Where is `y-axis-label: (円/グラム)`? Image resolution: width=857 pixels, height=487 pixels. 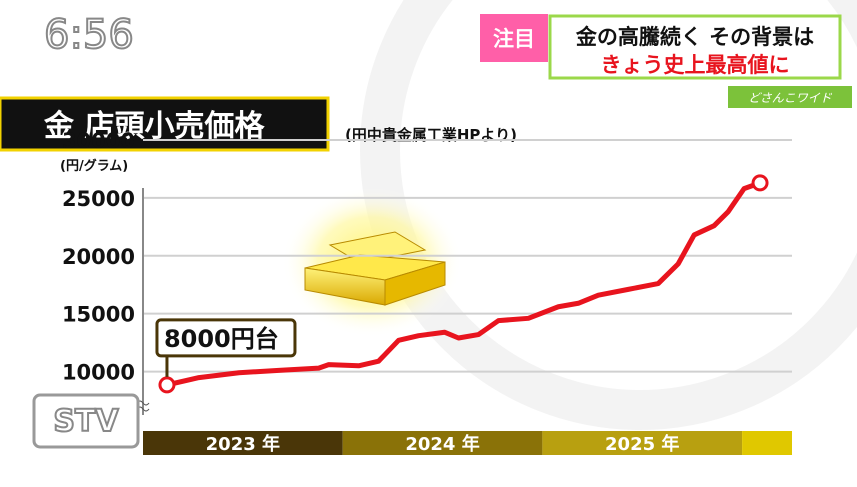
y-axis-label: (円/グラム) is located at coordinates (94, 166).